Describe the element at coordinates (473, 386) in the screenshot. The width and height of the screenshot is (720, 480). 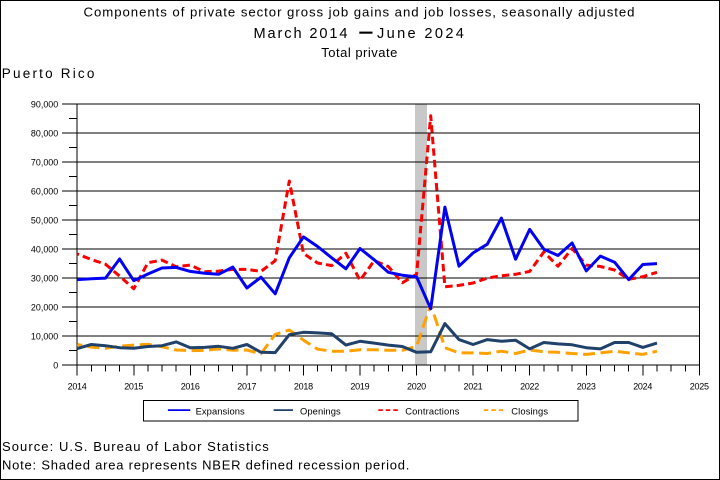
I see `svg-text: 2021` at that location.